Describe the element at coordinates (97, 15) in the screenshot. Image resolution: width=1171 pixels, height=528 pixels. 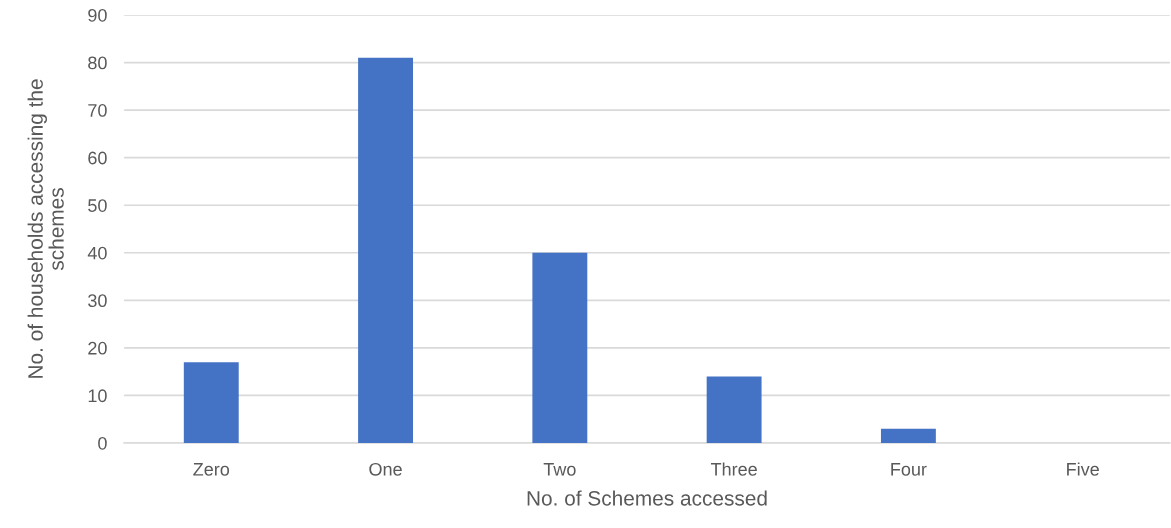
I see `y-tick-label: 90` at that location.